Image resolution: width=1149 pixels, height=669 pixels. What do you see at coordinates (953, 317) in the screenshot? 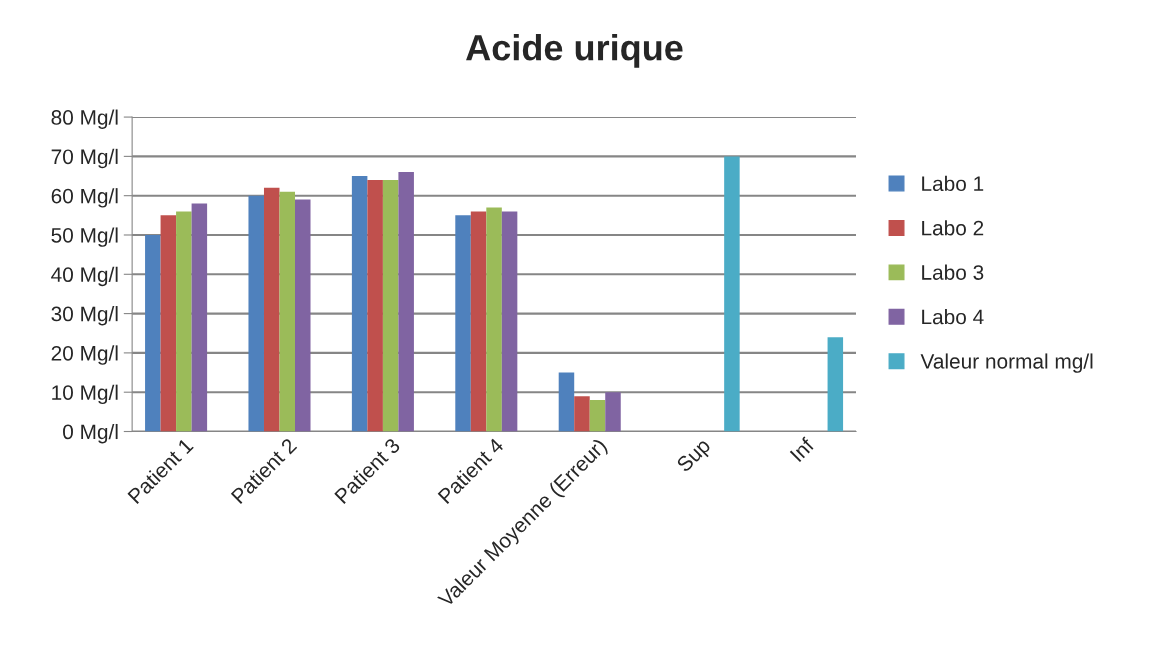
I see `legend-label: Labo 4` at bounding box center [953, 317].